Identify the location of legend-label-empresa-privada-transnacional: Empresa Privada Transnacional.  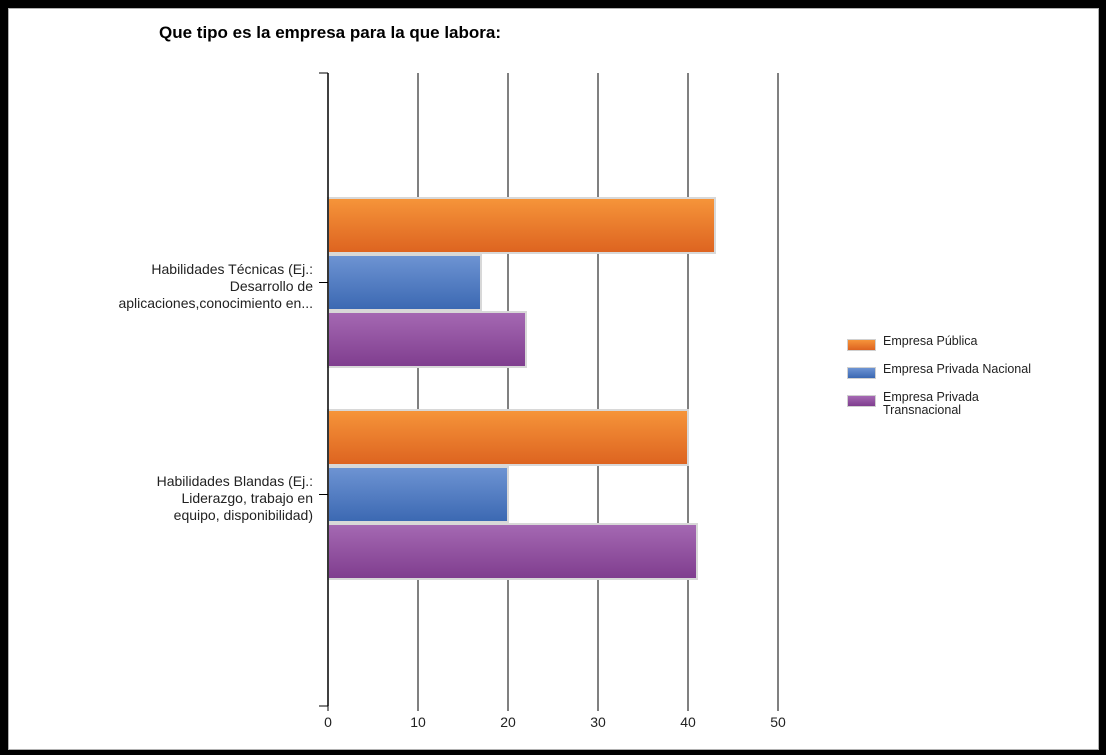
(931, 403).